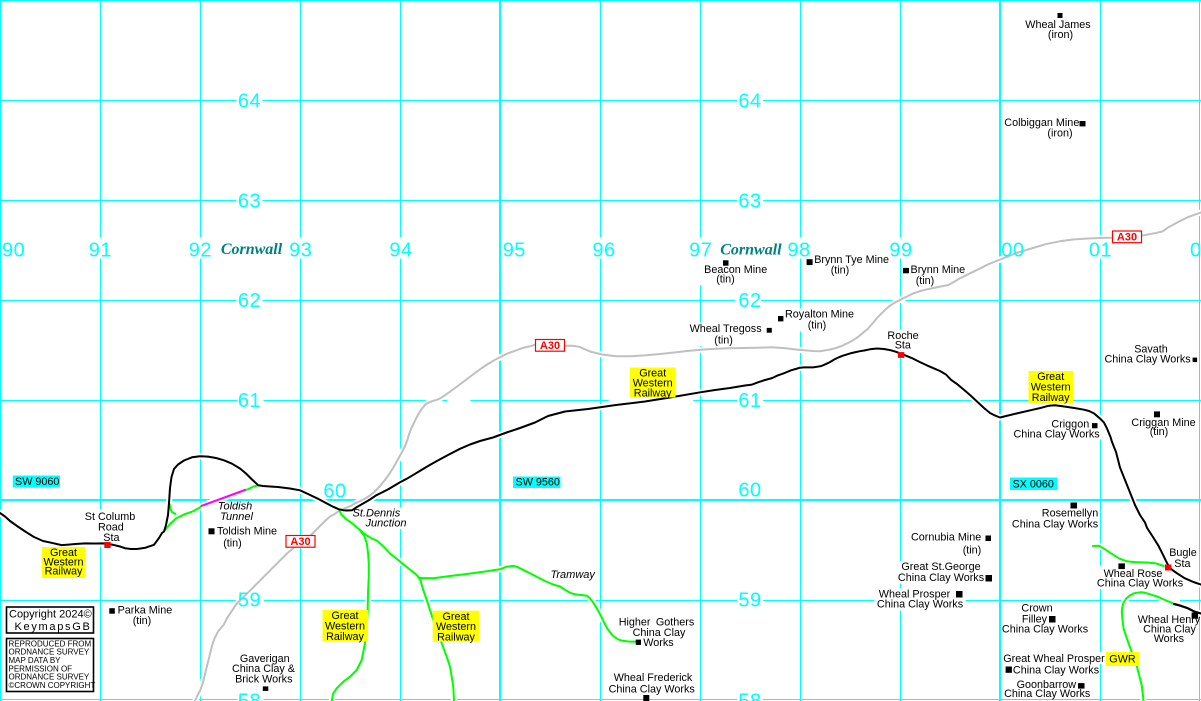  What do you see at coordinates (111, 528) in the screenshot?
I see `svg-text: Road` at bounding box center [111, 528].